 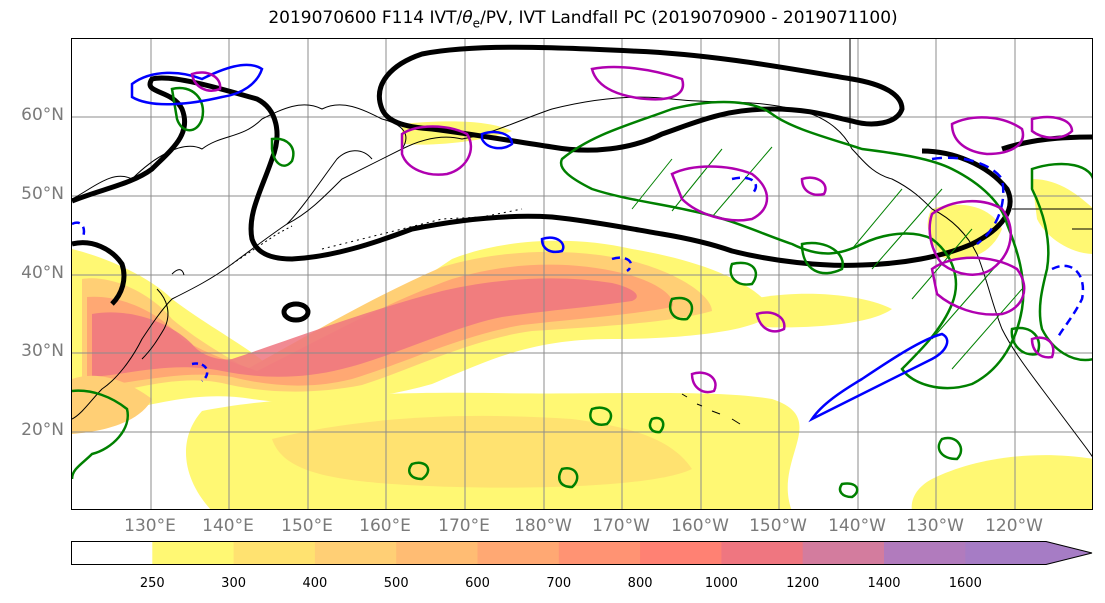 I want to click on colorbar-tick-label: 250, so click(x=152, y=583).